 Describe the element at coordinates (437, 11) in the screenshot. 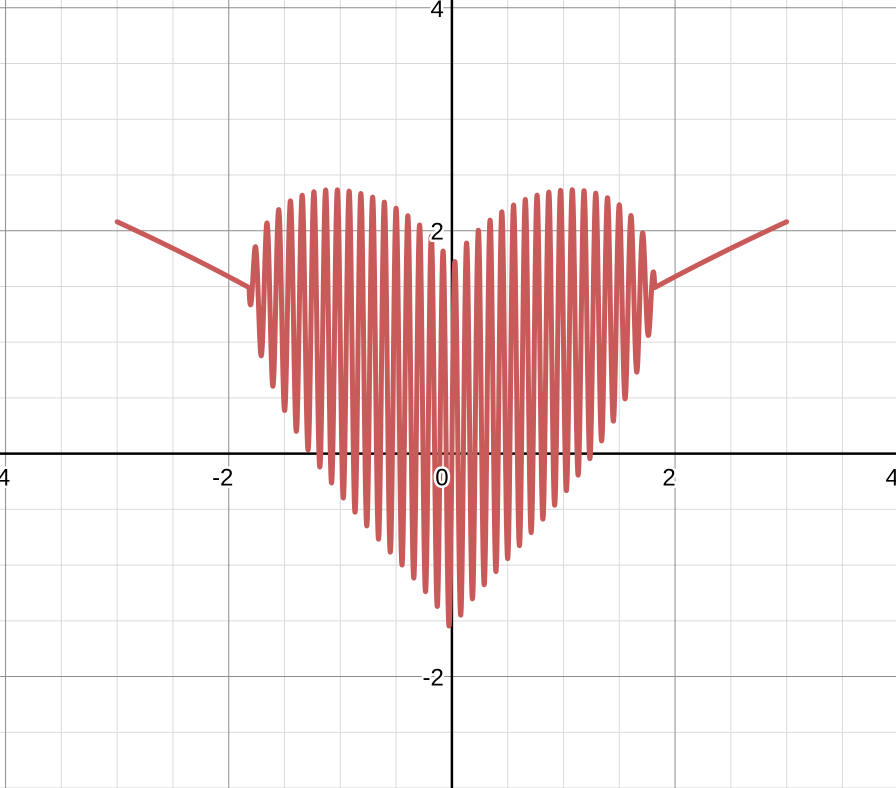

I see `y-tick-label: 4` at that location.